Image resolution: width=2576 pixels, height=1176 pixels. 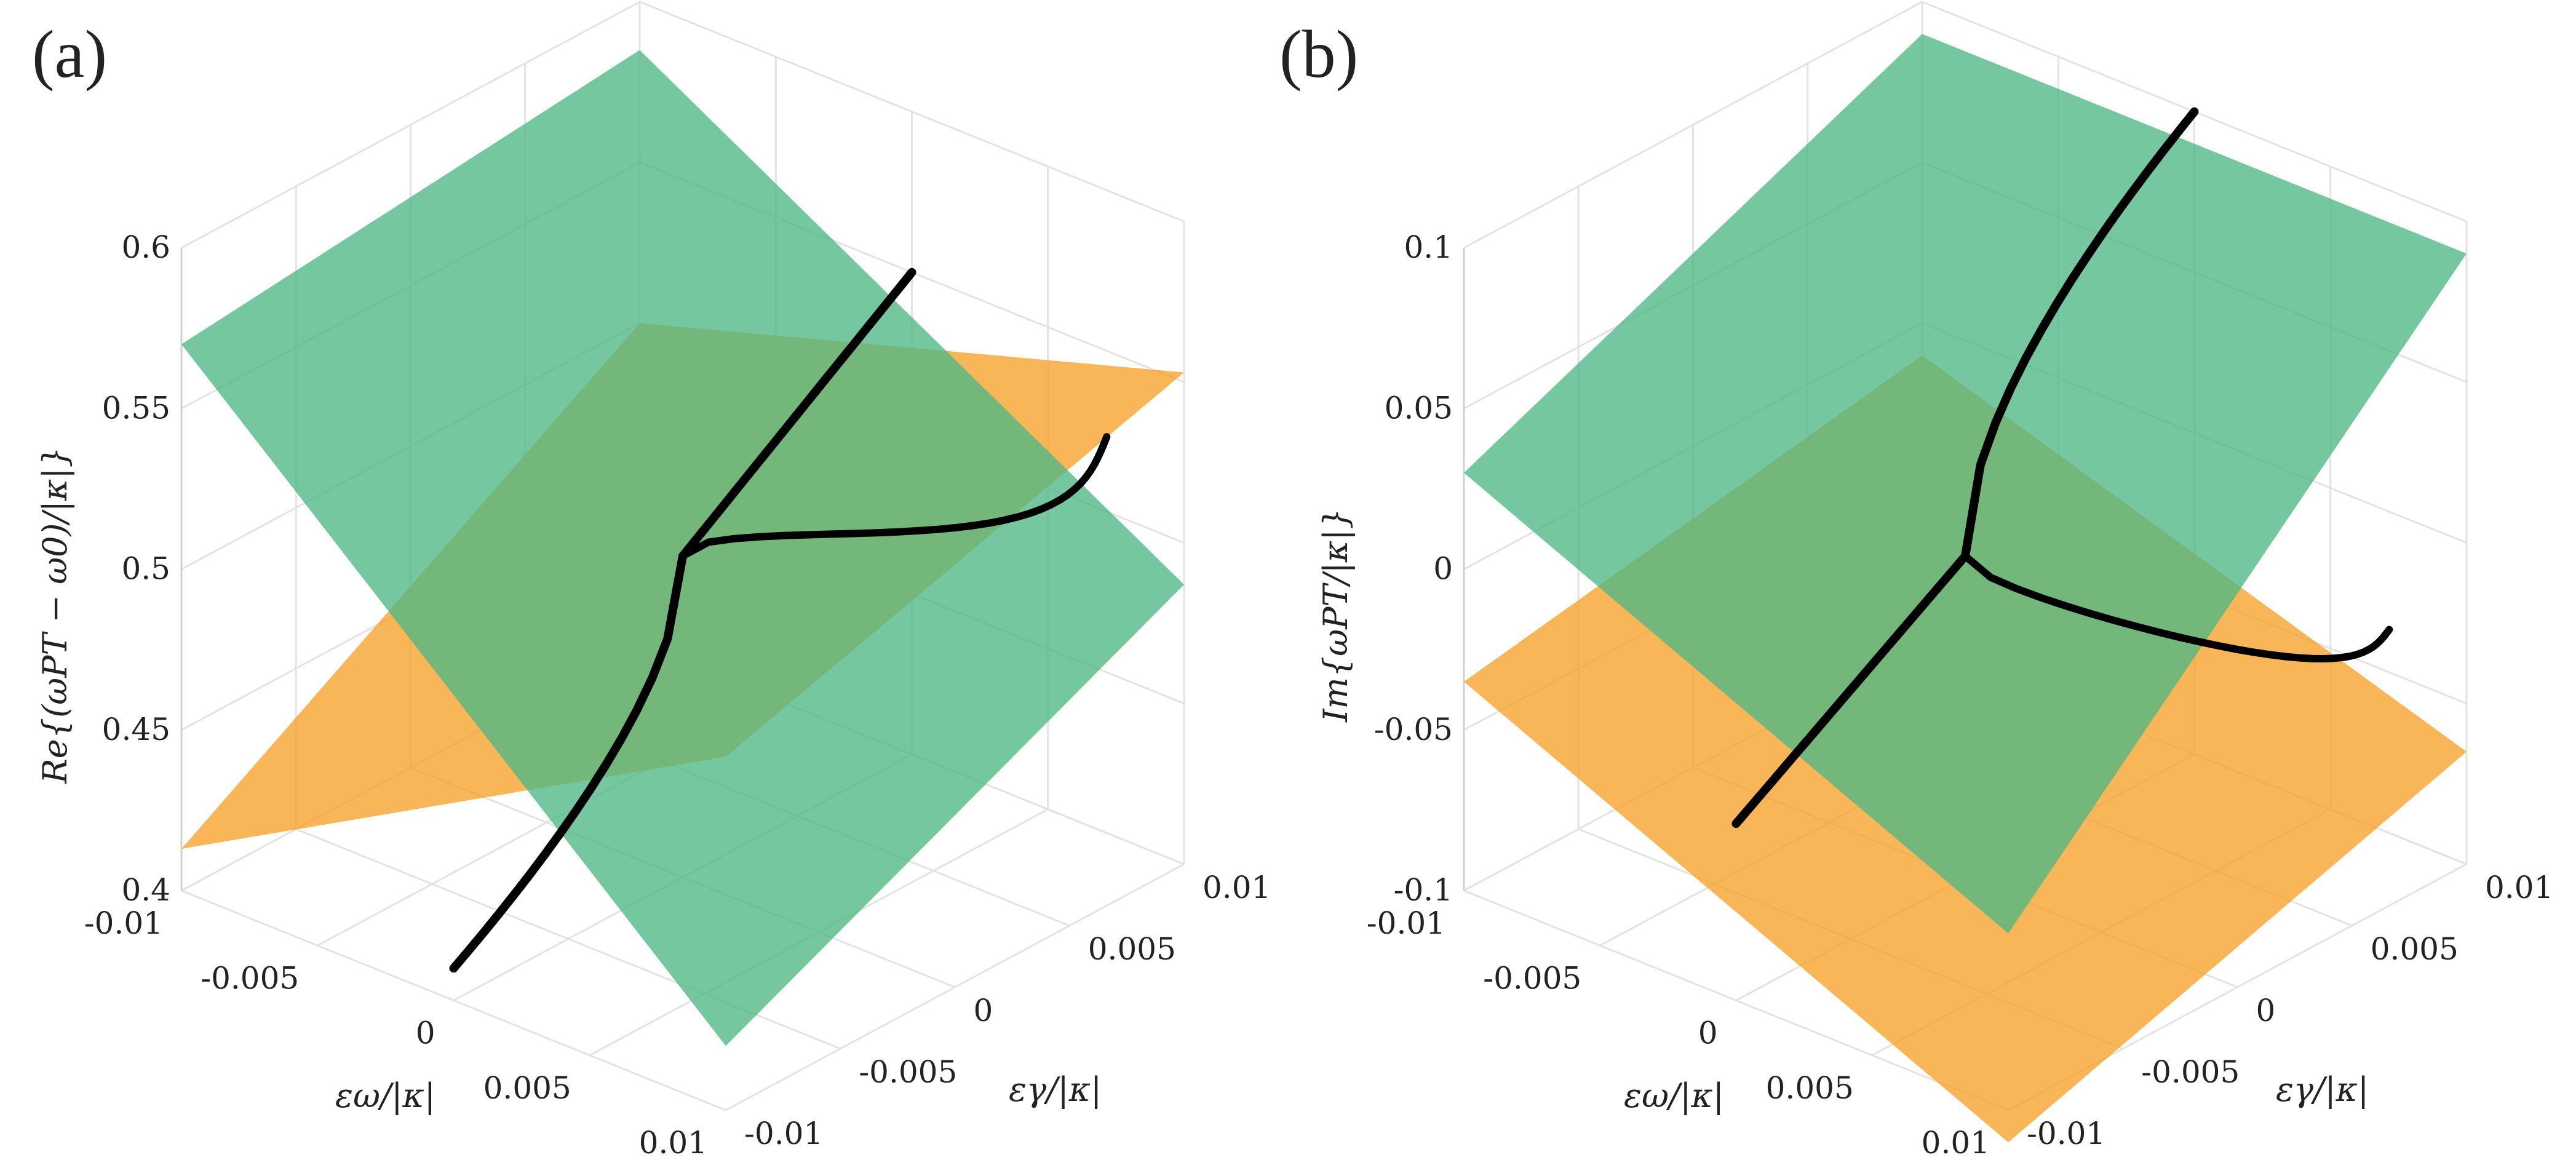 I want to click on z-tick-label: -0.1, so click(x=1423, y=890).